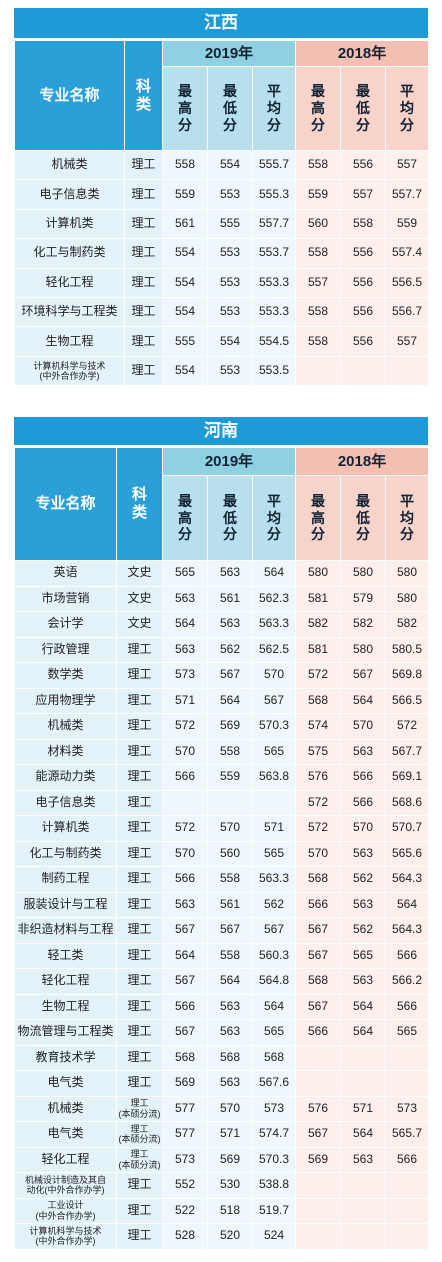 This screenshot has width=442, height=1262. I want to click on major-name: 能源动力类, so click(65, 777).